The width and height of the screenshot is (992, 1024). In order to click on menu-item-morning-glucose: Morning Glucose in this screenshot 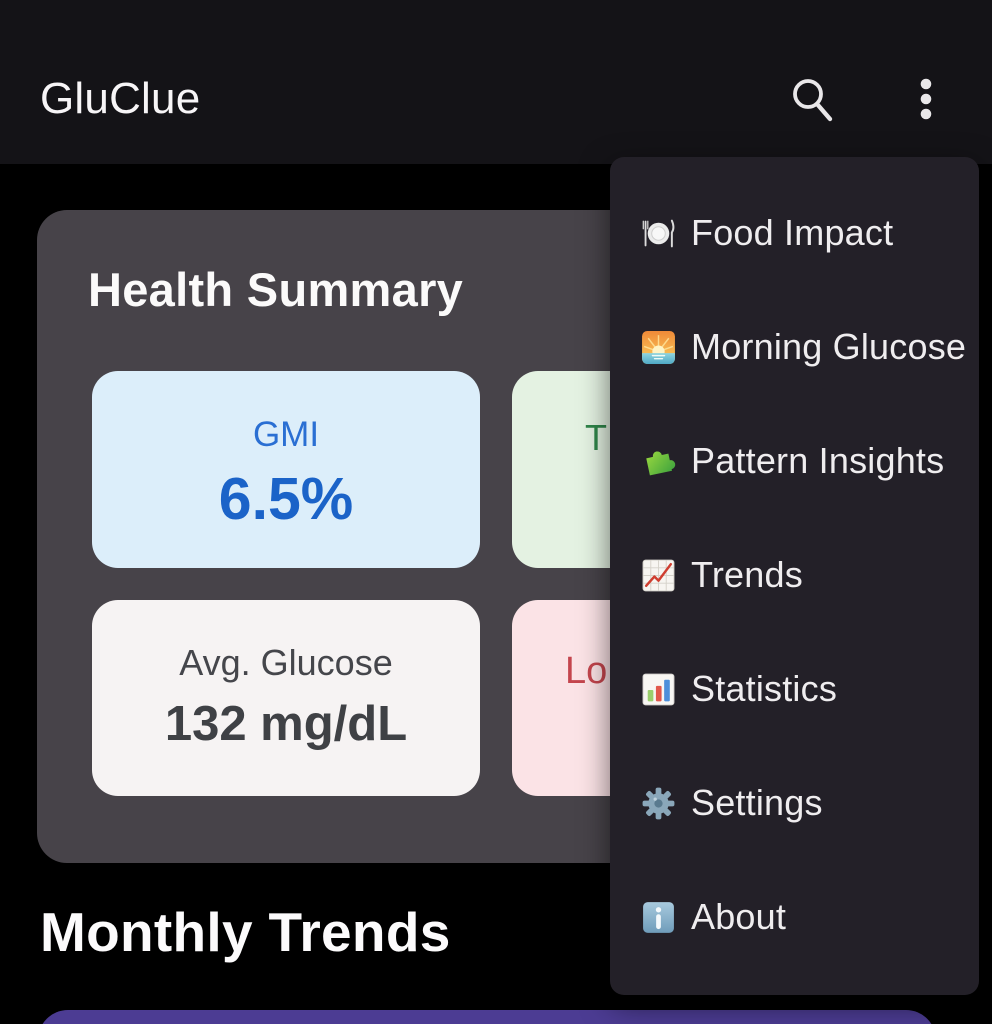, I will do `click(794, 347)`.